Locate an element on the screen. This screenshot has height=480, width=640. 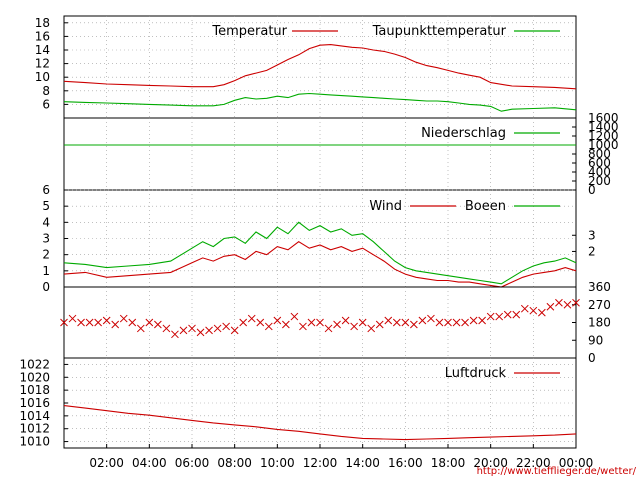
x-tick-label: 18:00 is located at coordinates (448, 463).